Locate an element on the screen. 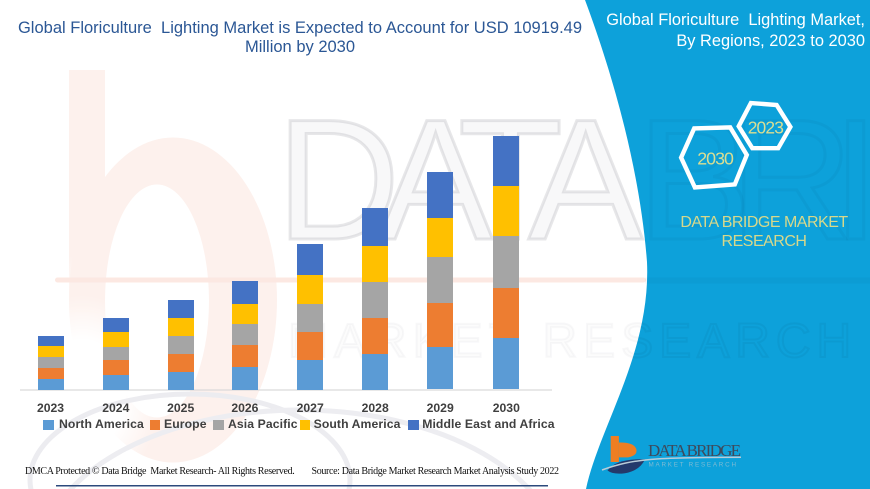  svg-text: DATA BRIDGE is located at coordinates (694, 450).